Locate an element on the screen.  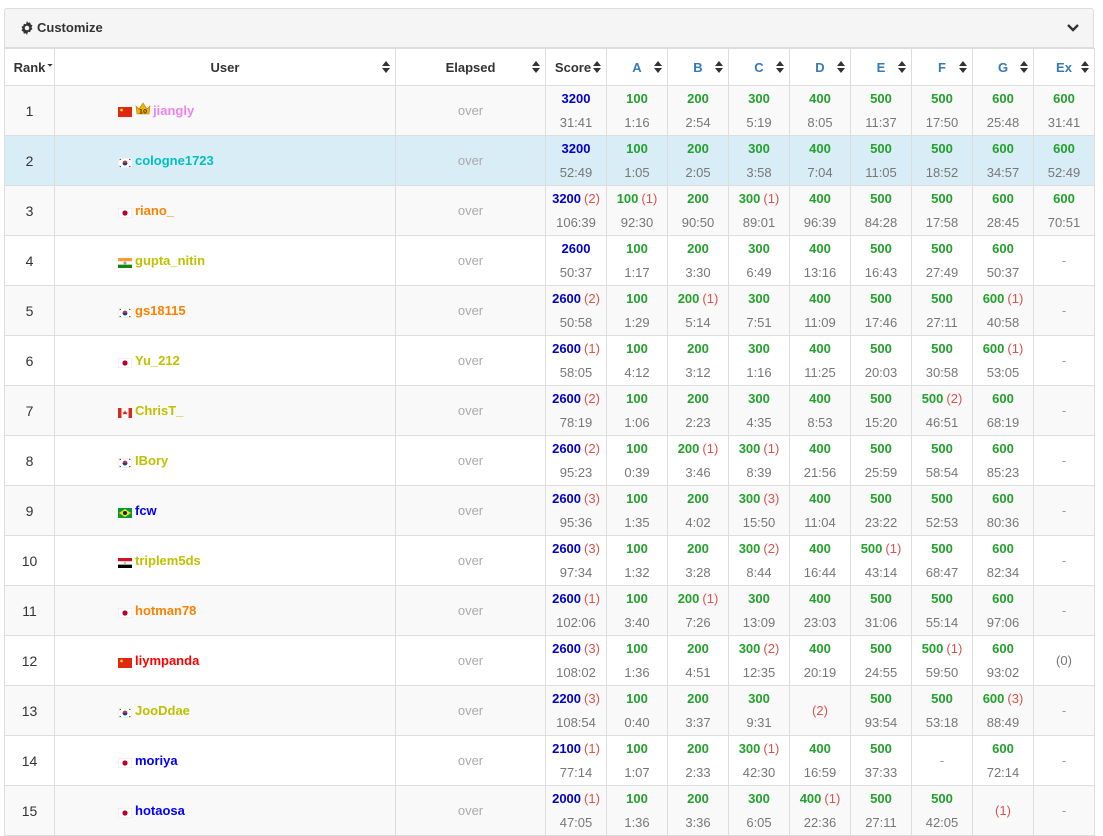
username-link: moriya is located at coordinates (156, 760).